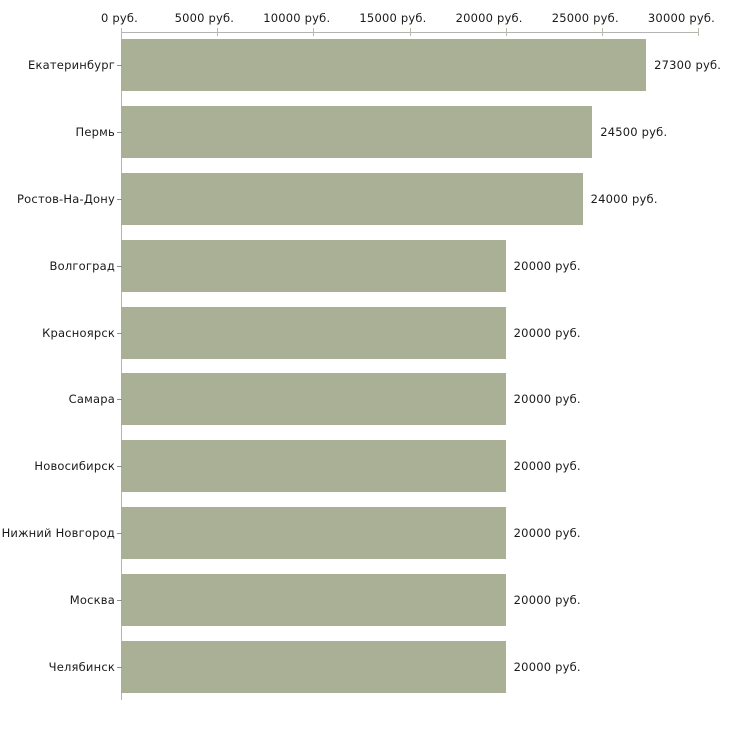  What do you see at coordinates (585, 18) in the screenshot?
I see `x-axis-tick-label: 25000 руб.` at bounding box center [585, 18].